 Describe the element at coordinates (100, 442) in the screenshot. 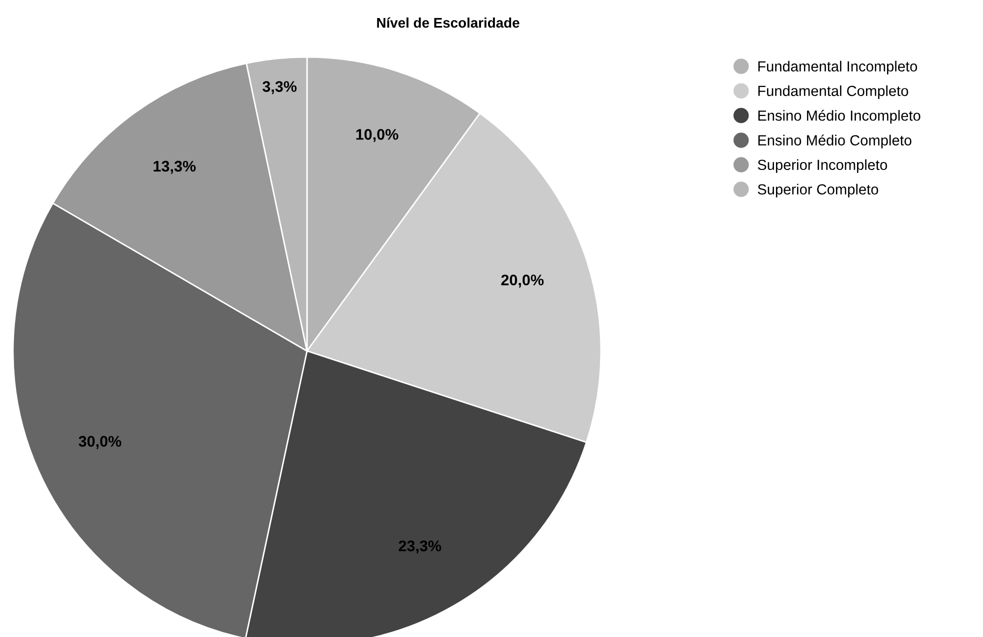

I see `data-label: 30,0%` at that location.